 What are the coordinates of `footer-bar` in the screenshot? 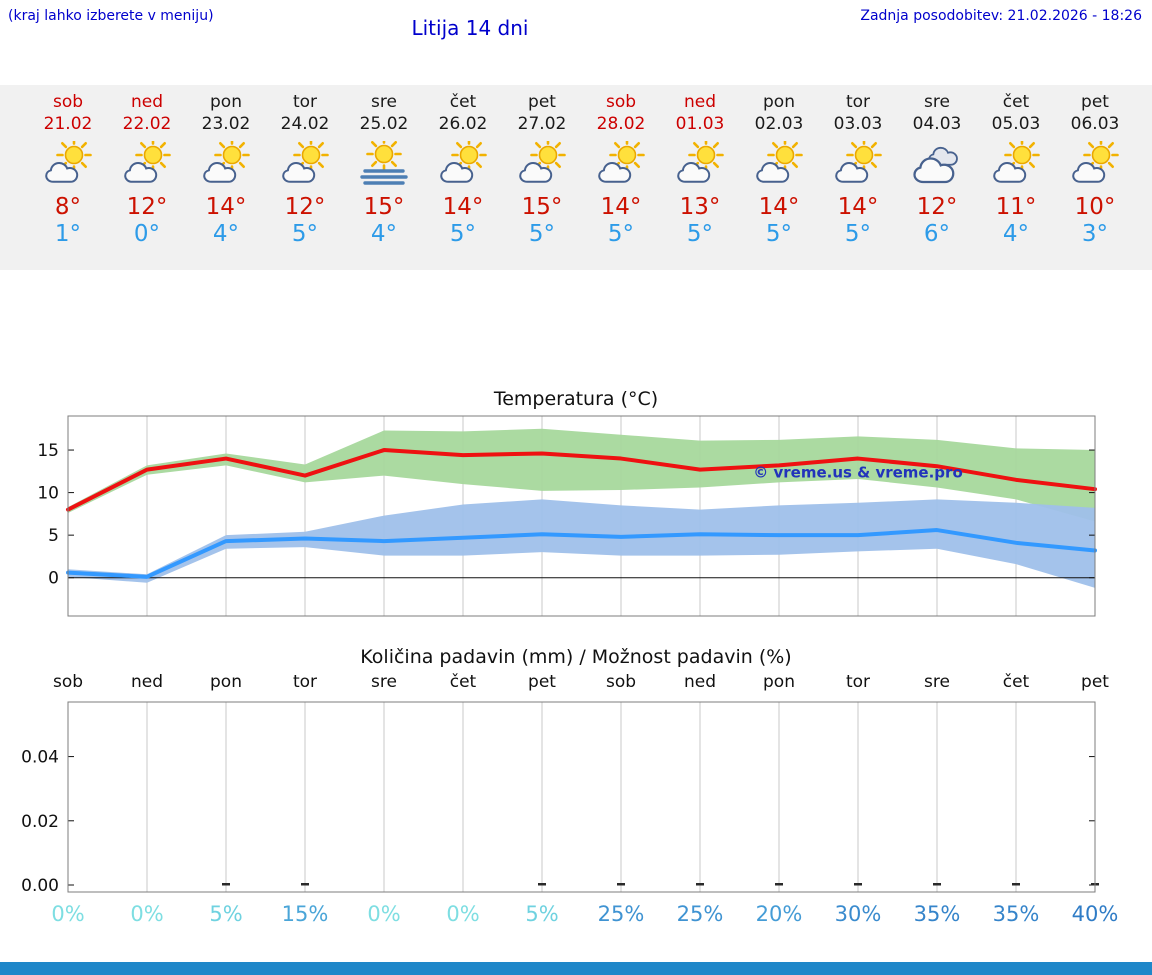 It's located at (576, 968).